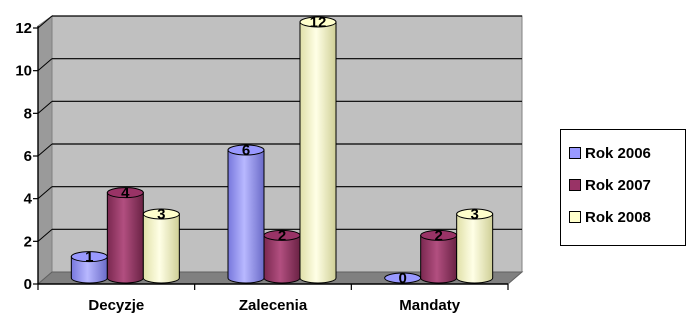 Image resolution: width=696 pixels, height=320 pixels. I want to click on y-tick-label: 10, so click(23, 71).